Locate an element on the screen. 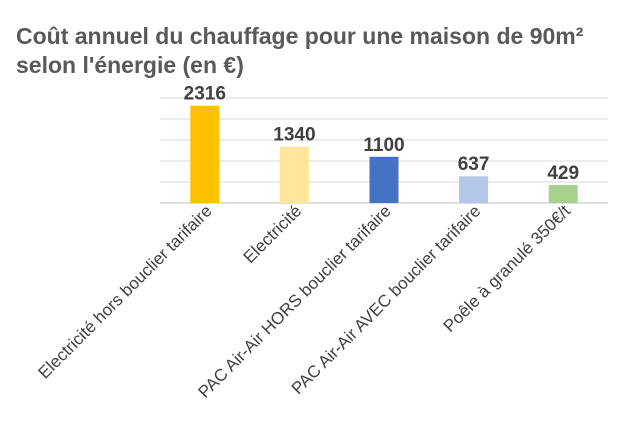  category-label: Electricité hors bouclier tarifaire is located at coordinates (124, 291).